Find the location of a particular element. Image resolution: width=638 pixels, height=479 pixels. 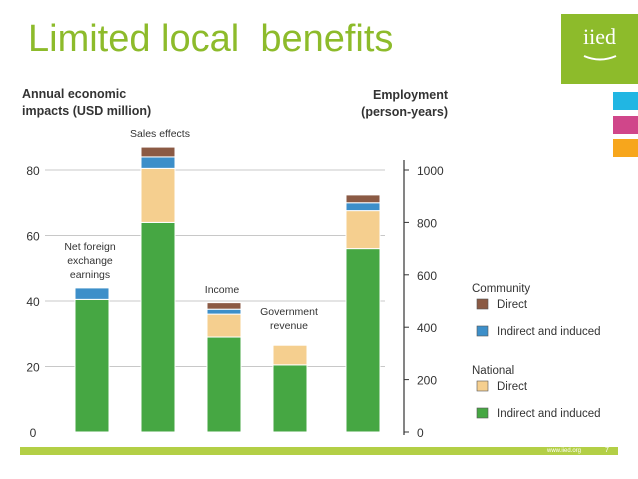

right-tick-label: 0 is located at coordinates (420, 433).